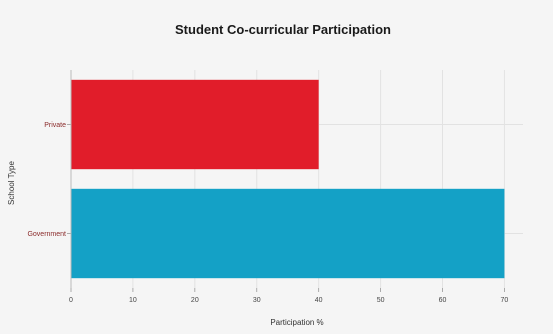 This screenshot has height=334, width=553. What do you see at coordinates (195, 300) in the screenshot?
I see `x-tick-label: 20` at bounding box center [195, 300].